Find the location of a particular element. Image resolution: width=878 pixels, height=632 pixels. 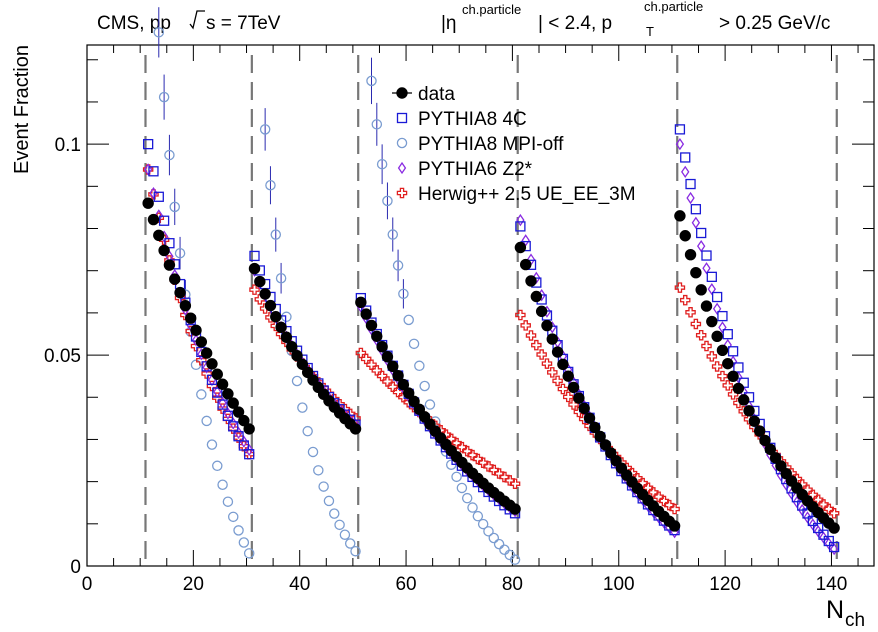

legend-marker is located at coordinates (402, 93).